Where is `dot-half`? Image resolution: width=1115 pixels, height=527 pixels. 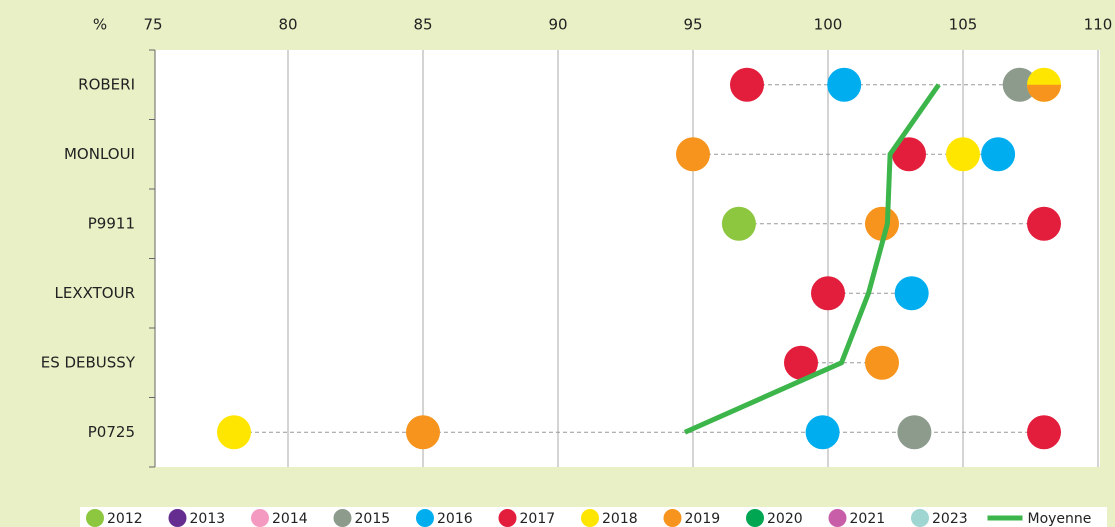
dot-half is located at coordinates (1044, 93).